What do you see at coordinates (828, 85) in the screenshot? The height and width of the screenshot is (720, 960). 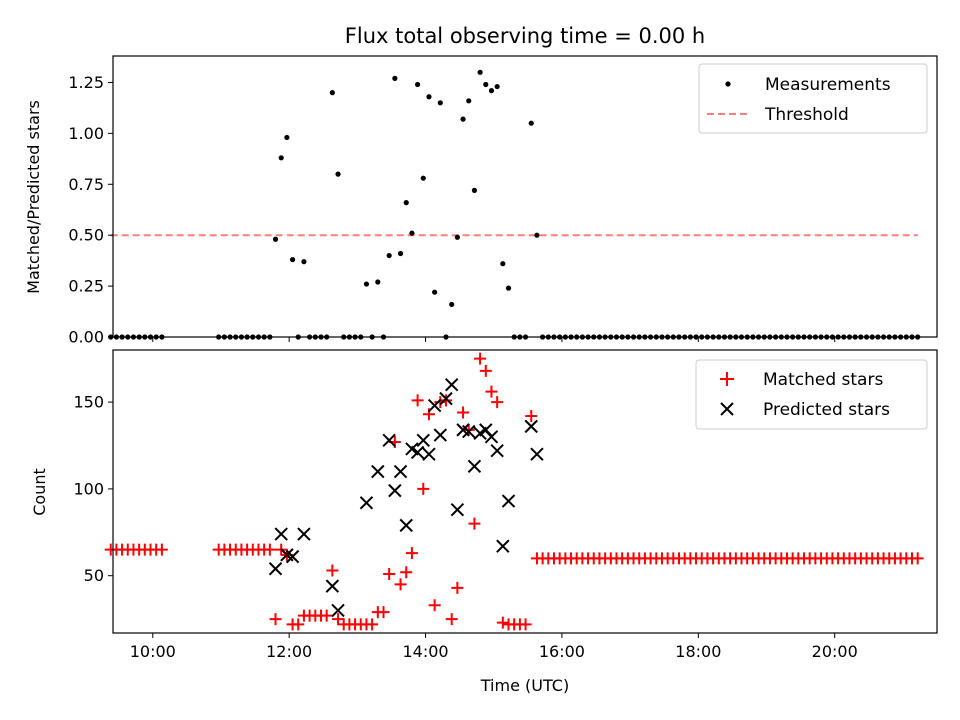 I see `legend-measurements-label: Measurements` at bounding box center [828, 85].